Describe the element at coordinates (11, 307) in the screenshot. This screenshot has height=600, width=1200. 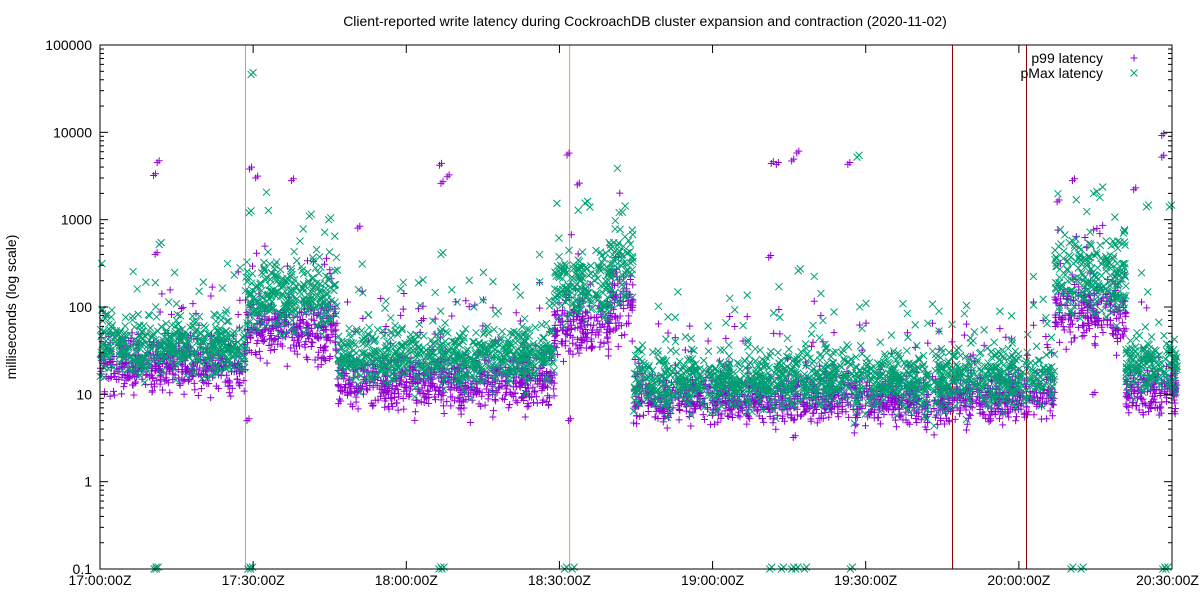
I see `y-axis-label: milliseconds (log scale)` at that location.